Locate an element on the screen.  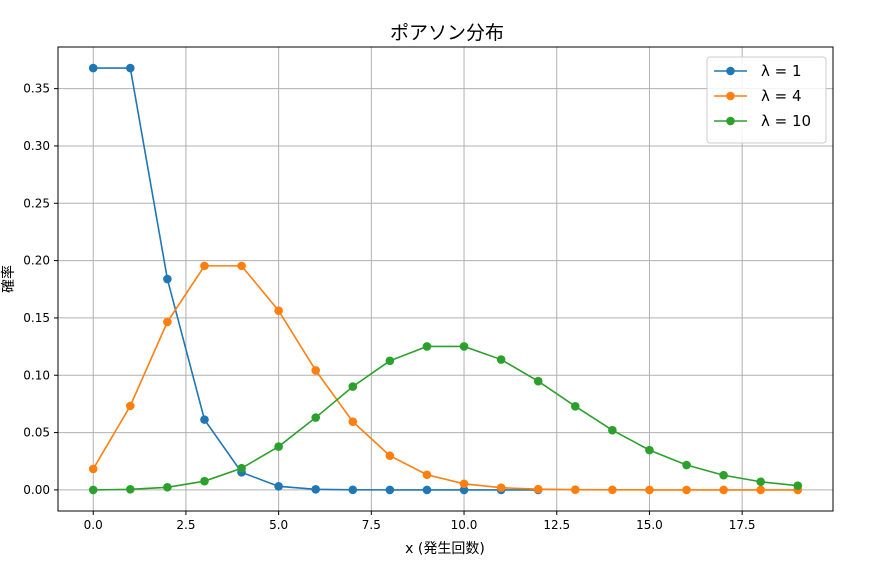
x-tick-label: 15.0 is located at coordinates (649, 525).